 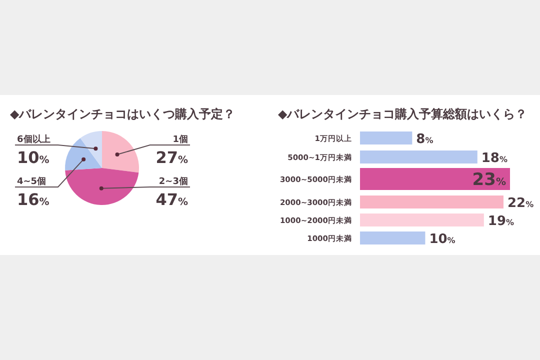 What do you see at coordinates (33, 199) in the screenshot?
I see `data-label: 16%` at bounding box center [33, 199].